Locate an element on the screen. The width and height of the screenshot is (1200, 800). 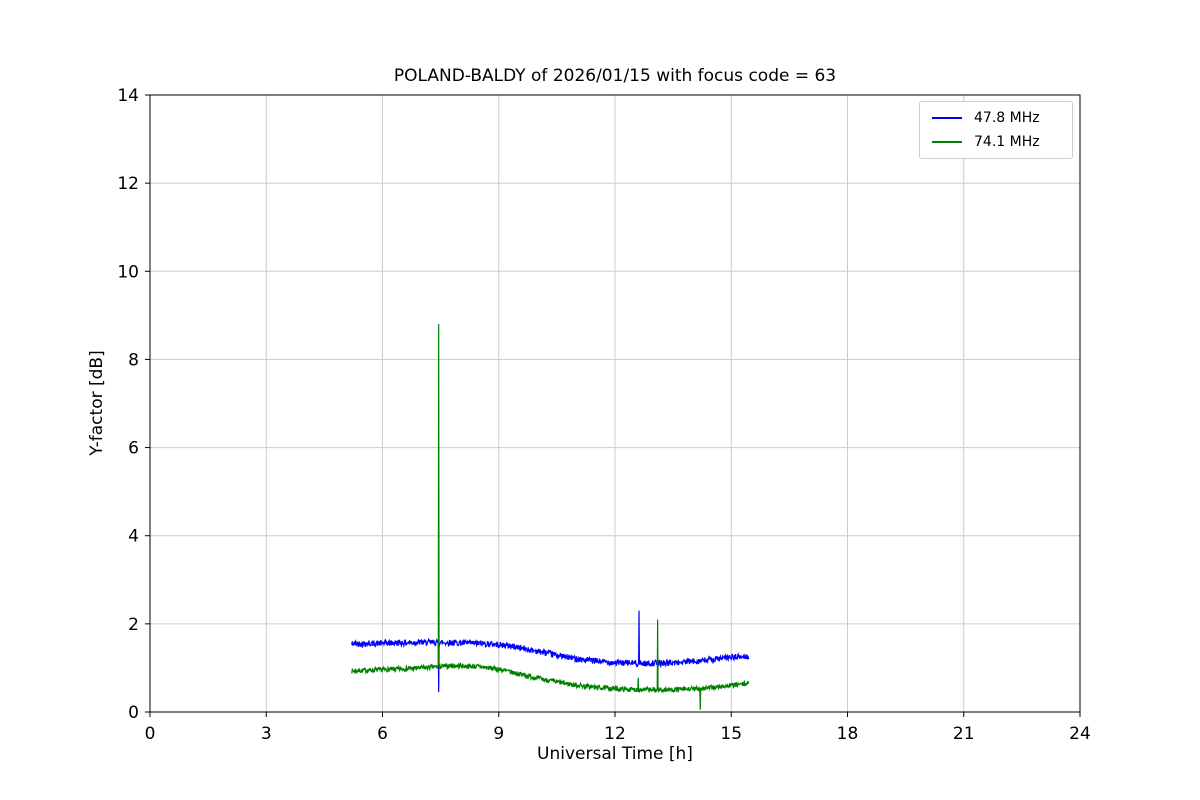
x-tick-label: 15 is located at coordinates (731, 734).